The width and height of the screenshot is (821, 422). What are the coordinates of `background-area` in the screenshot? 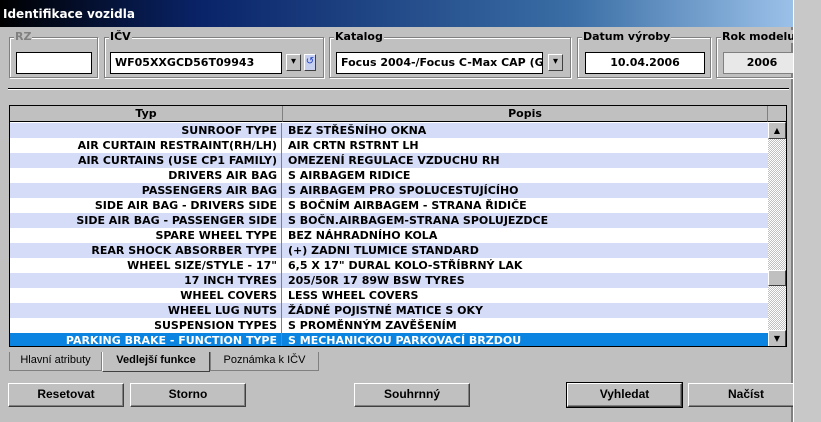 It's located at (807, 211).